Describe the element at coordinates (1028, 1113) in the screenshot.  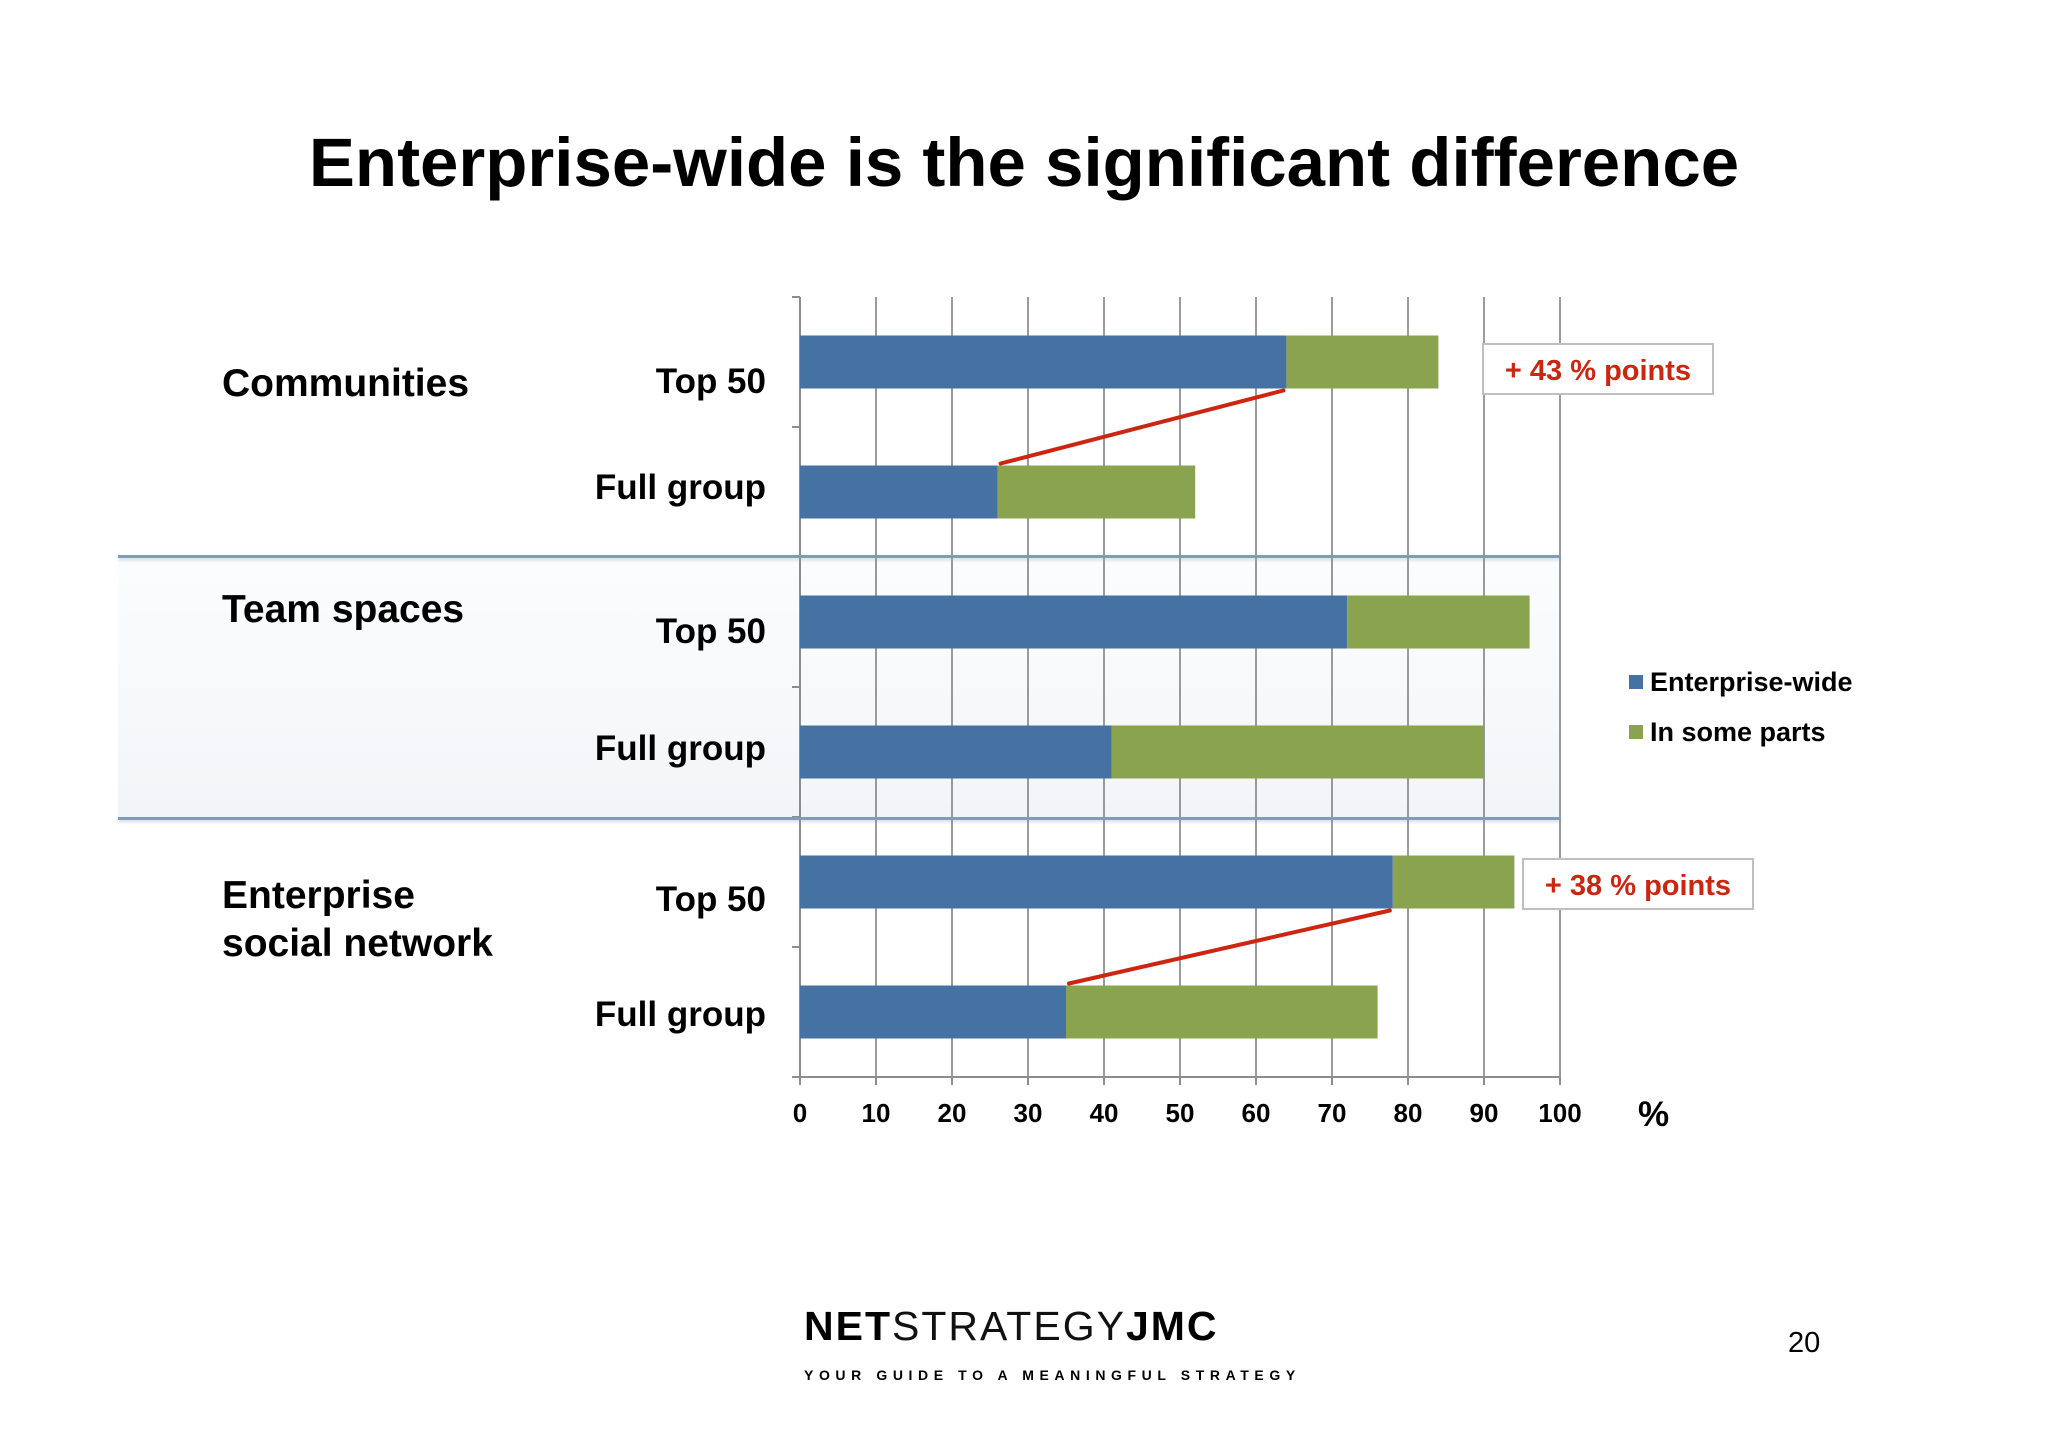
I see `x-tick-label: 30` at that location.